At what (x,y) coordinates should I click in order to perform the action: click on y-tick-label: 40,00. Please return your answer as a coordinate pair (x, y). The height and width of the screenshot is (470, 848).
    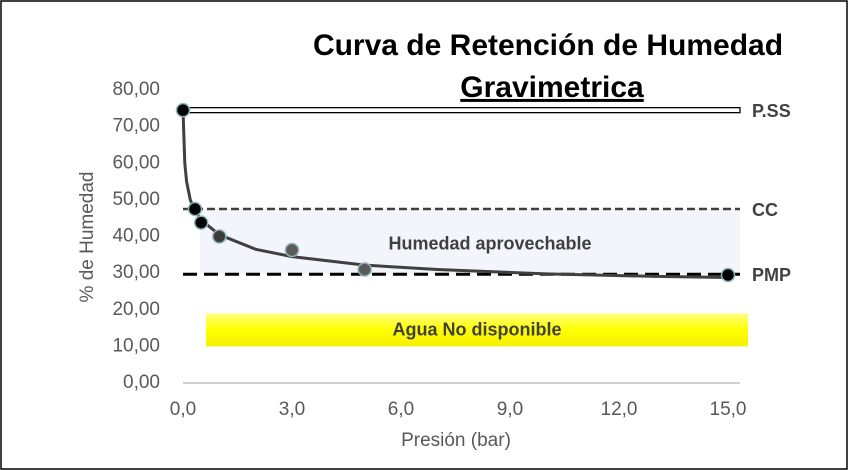
    Looking at the image, I should click on (136, 236).